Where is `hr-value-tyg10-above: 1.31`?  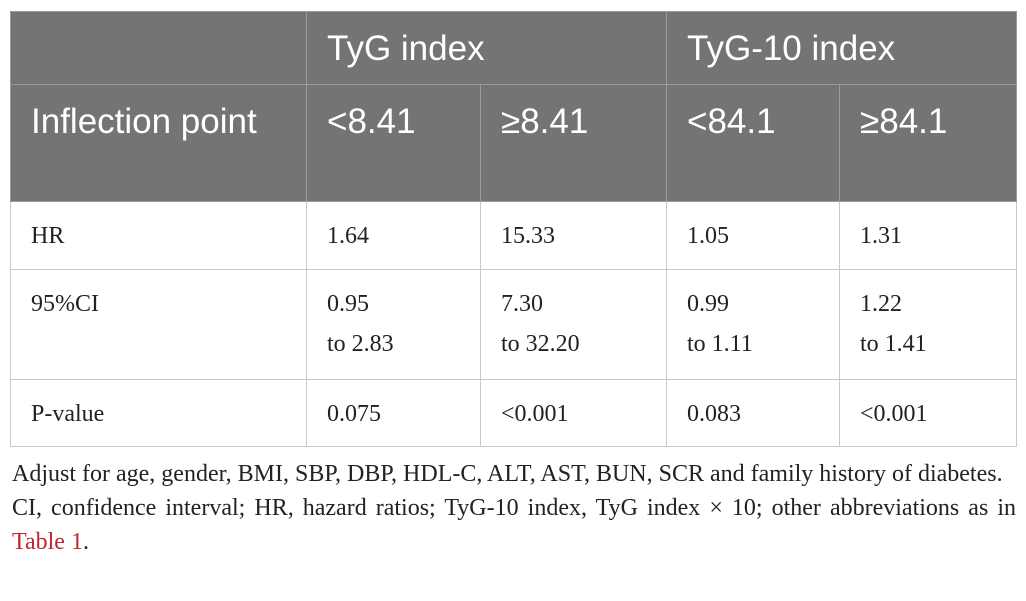
hr-value-tyg10-above: 1.31 is located at coordinates (928, 235).